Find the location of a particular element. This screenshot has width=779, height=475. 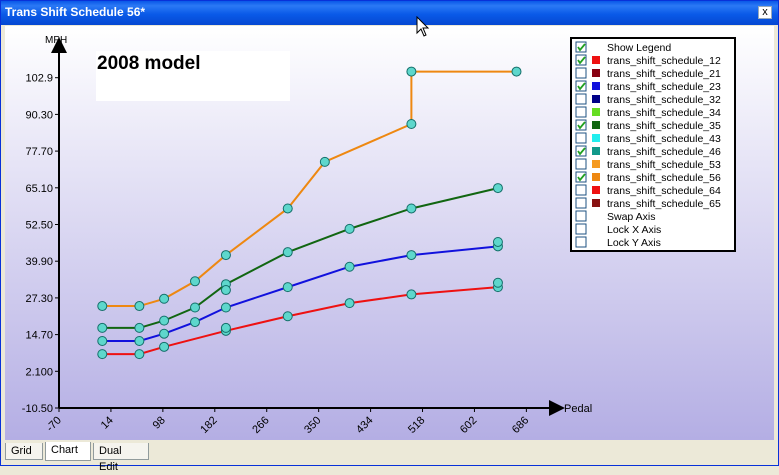

legend-item-label: Show Legend is located at coordinates (639, 48).